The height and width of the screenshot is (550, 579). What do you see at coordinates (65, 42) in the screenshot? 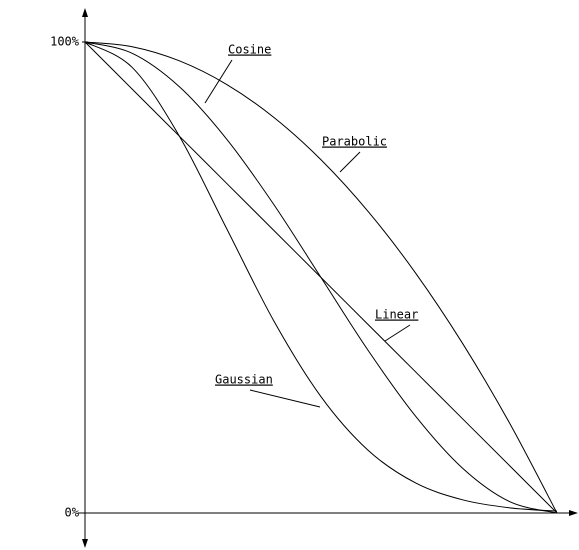
I see `y-tick-label: 100%` at bounding box center [65, 42].